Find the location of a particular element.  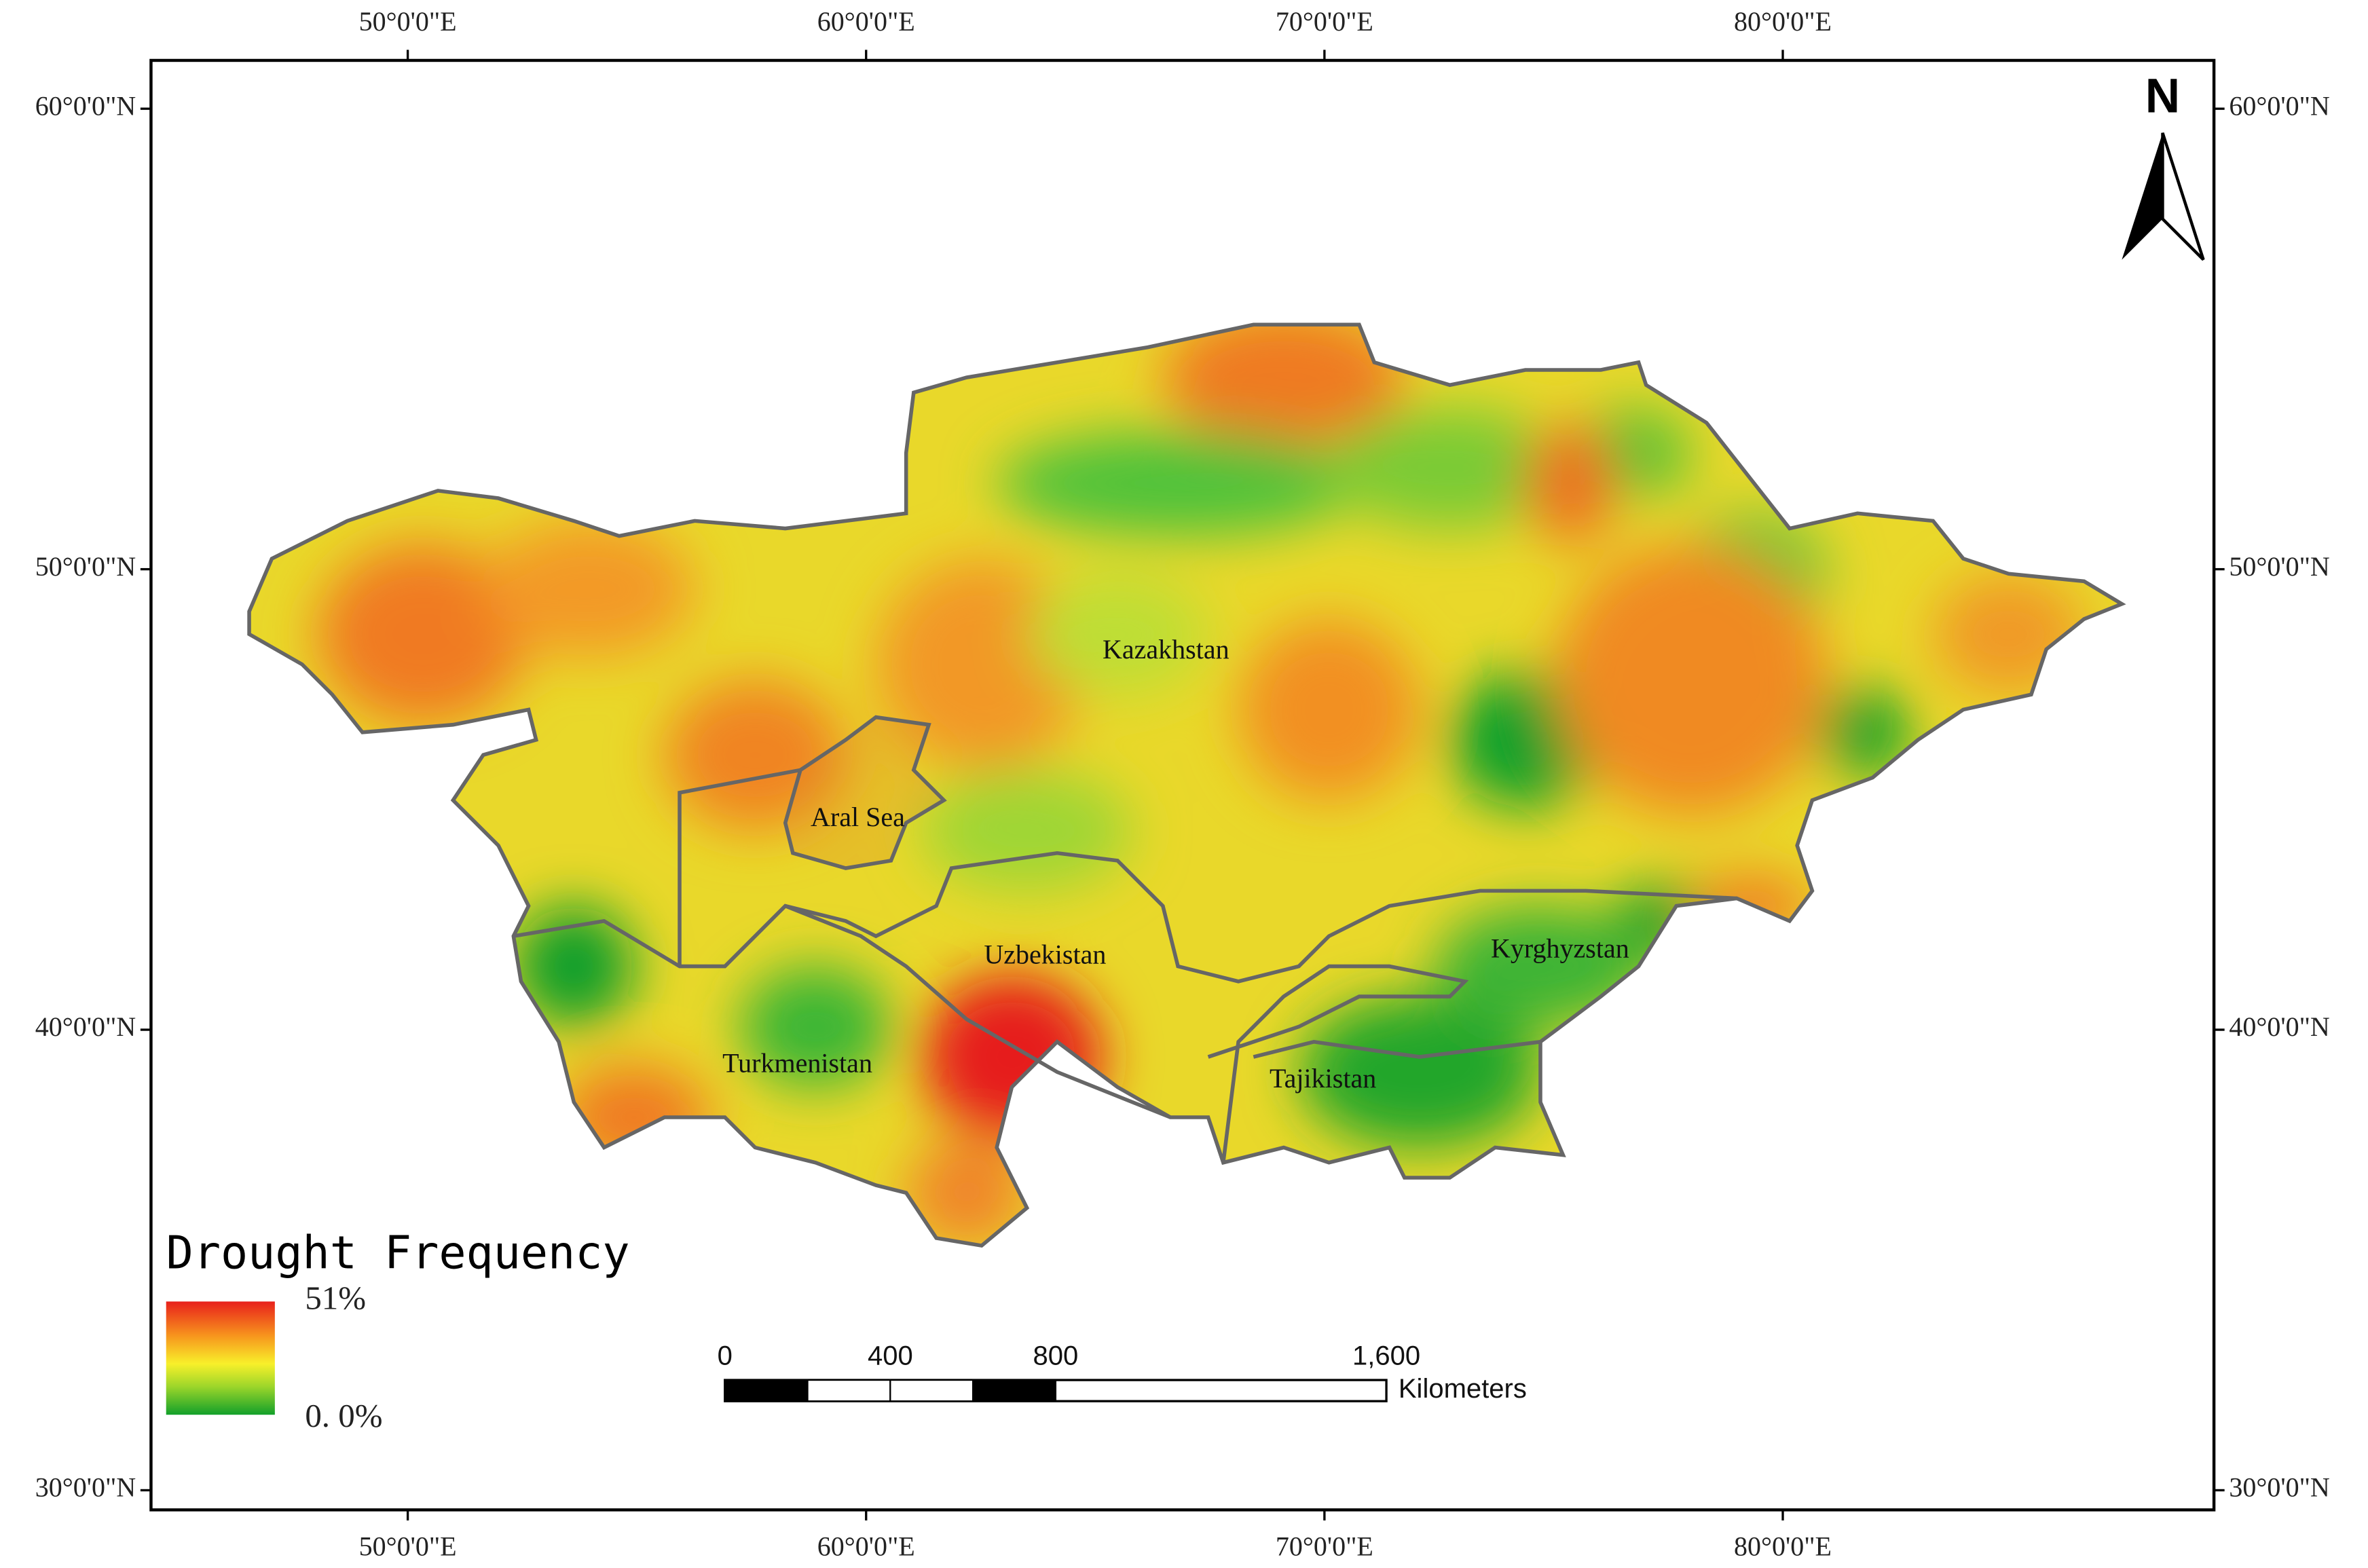

region-label: Aral Sea is located at coordinates (858, 817).